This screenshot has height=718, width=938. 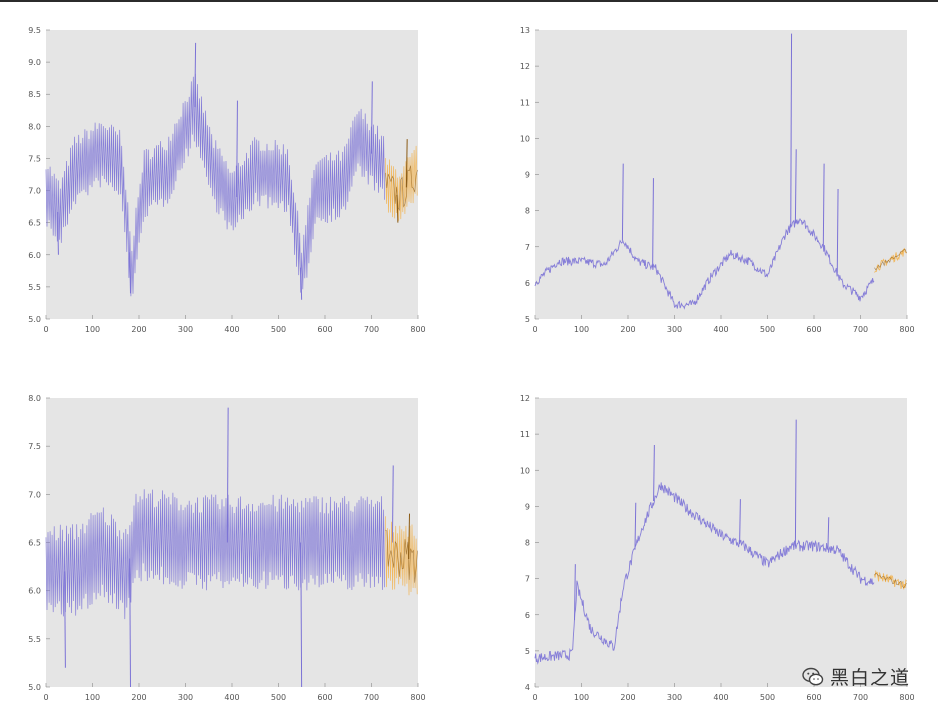 I want to click on window-top-border, so click(x=469, y=1).